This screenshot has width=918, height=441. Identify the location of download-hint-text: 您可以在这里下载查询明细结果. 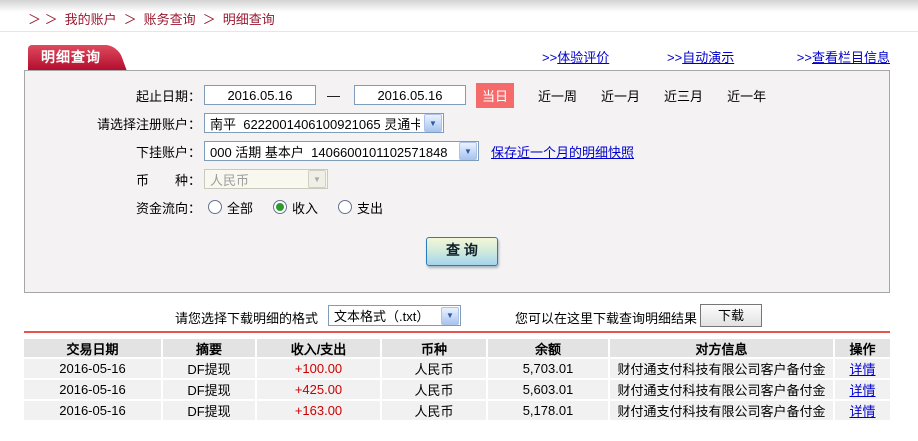
(606, 318).